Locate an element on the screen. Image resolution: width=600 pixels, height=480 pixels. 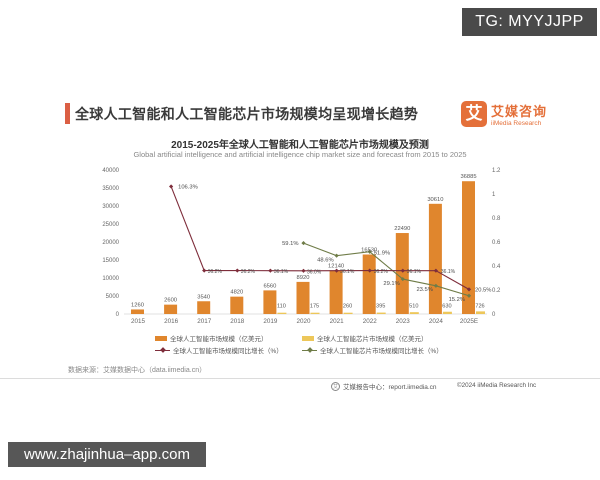
svg-text: 22490 is located at coordinates (402, 229).